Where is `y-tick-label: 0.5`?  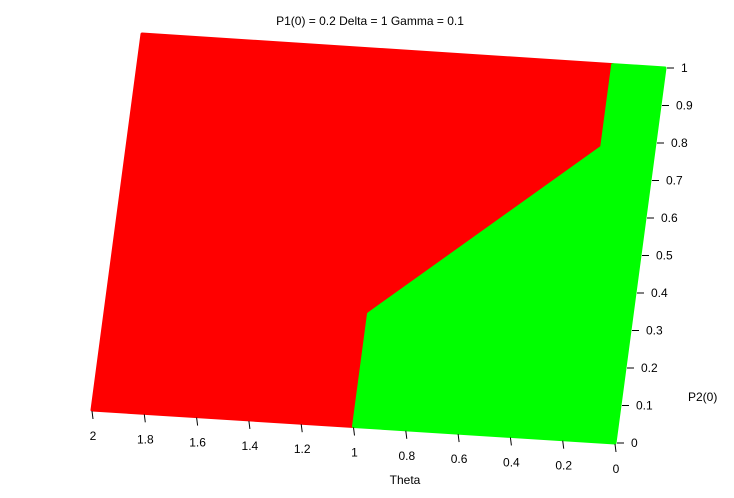 y-tick-label: 0.5 is located at coordinates (664, 256).